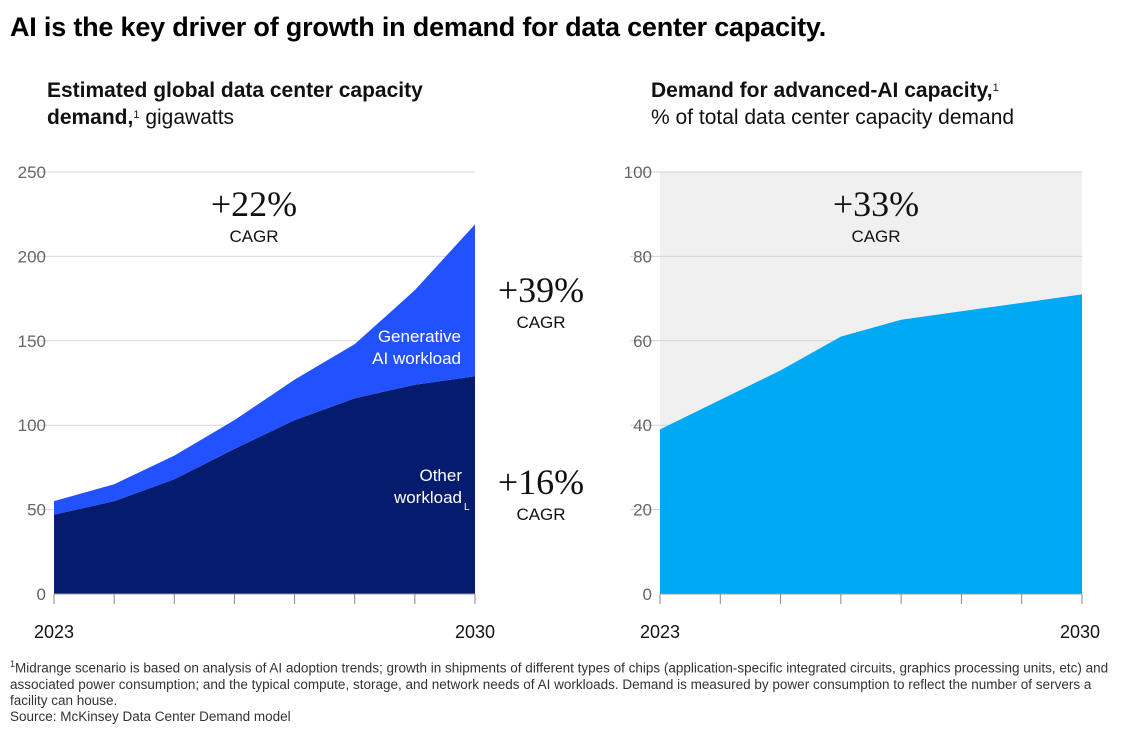  What do you see at coordinates (32, 383) in the screenshot?
I see `left-chart-y-ticks: 0 50 100 150 200 250` at bounding box center [32, 383].